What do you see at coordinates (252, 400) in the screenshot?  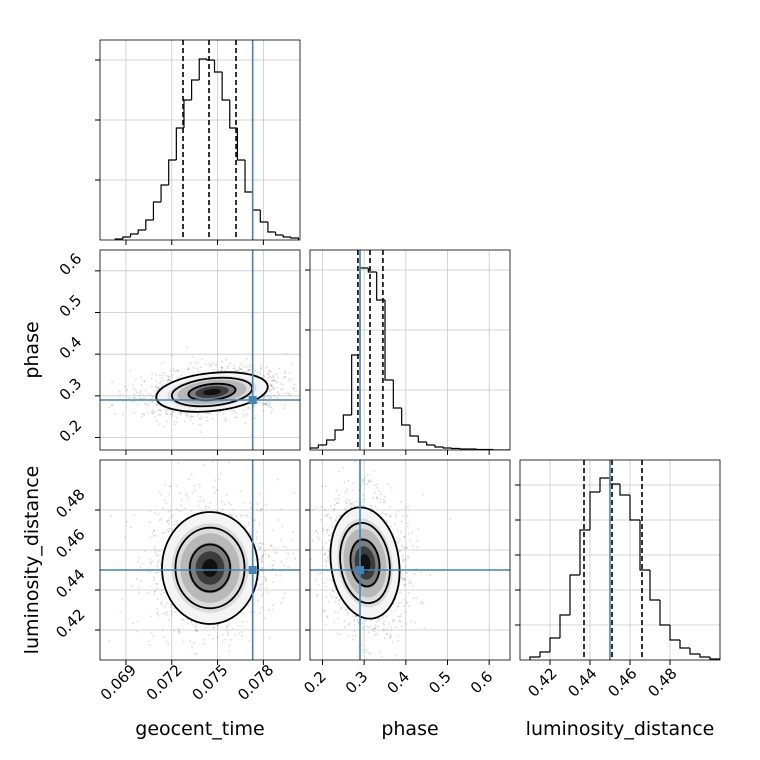 I see `truth-marker` at bounding box center [252, 400].